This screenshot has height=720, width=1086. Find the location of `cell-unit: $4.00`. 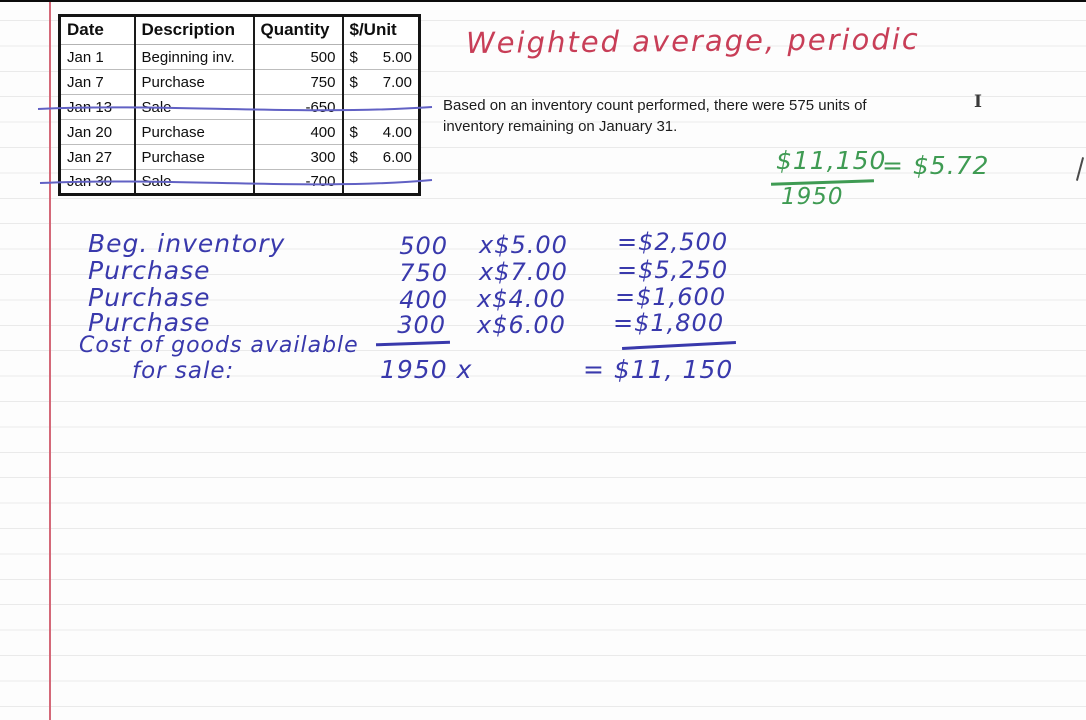

cell-unit: $4.00 is located at coordinates (380, 132).